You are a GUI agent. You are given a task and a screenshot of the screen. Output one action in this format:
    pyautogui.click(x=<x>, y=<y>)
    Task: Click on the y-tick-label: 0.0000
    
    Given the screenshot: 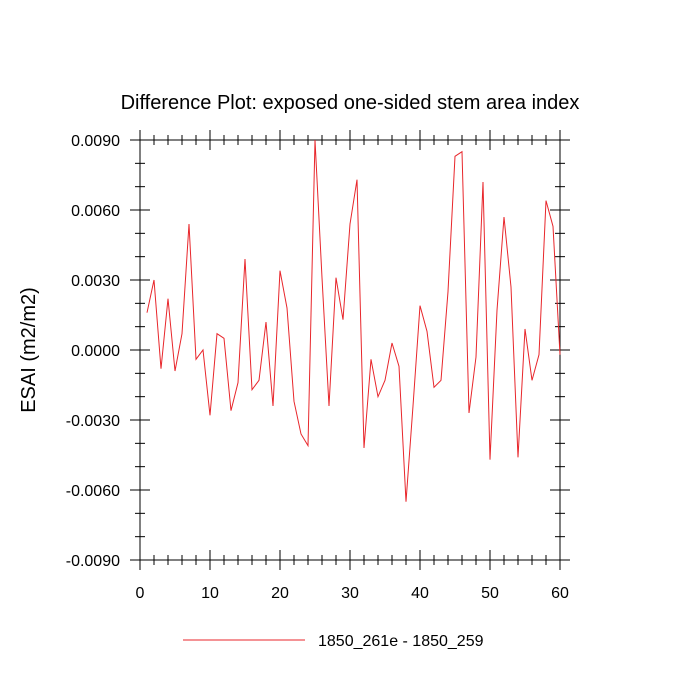 What is the action you would take?
    pyautogui.click(x=95, y=351)
    